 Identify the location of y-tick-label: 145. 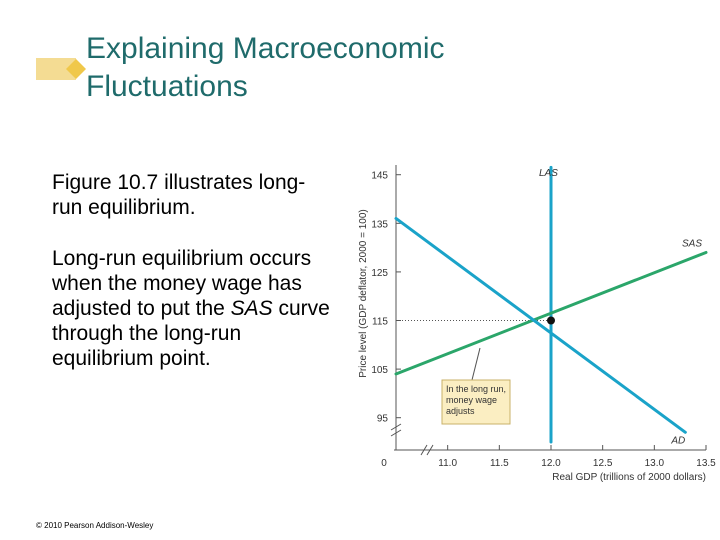
(379, 176).